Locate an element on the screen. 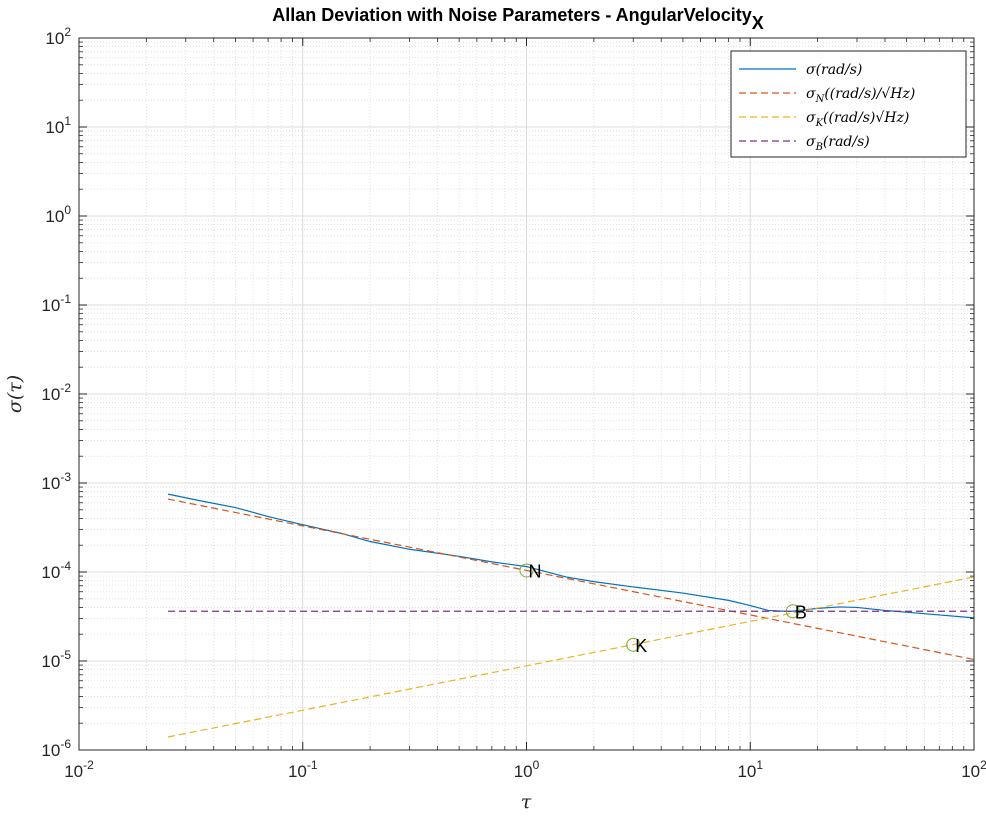 This screenshot has width=986, height=816. y-tick-label: 10⁰ is located at coordinates (58, 214).